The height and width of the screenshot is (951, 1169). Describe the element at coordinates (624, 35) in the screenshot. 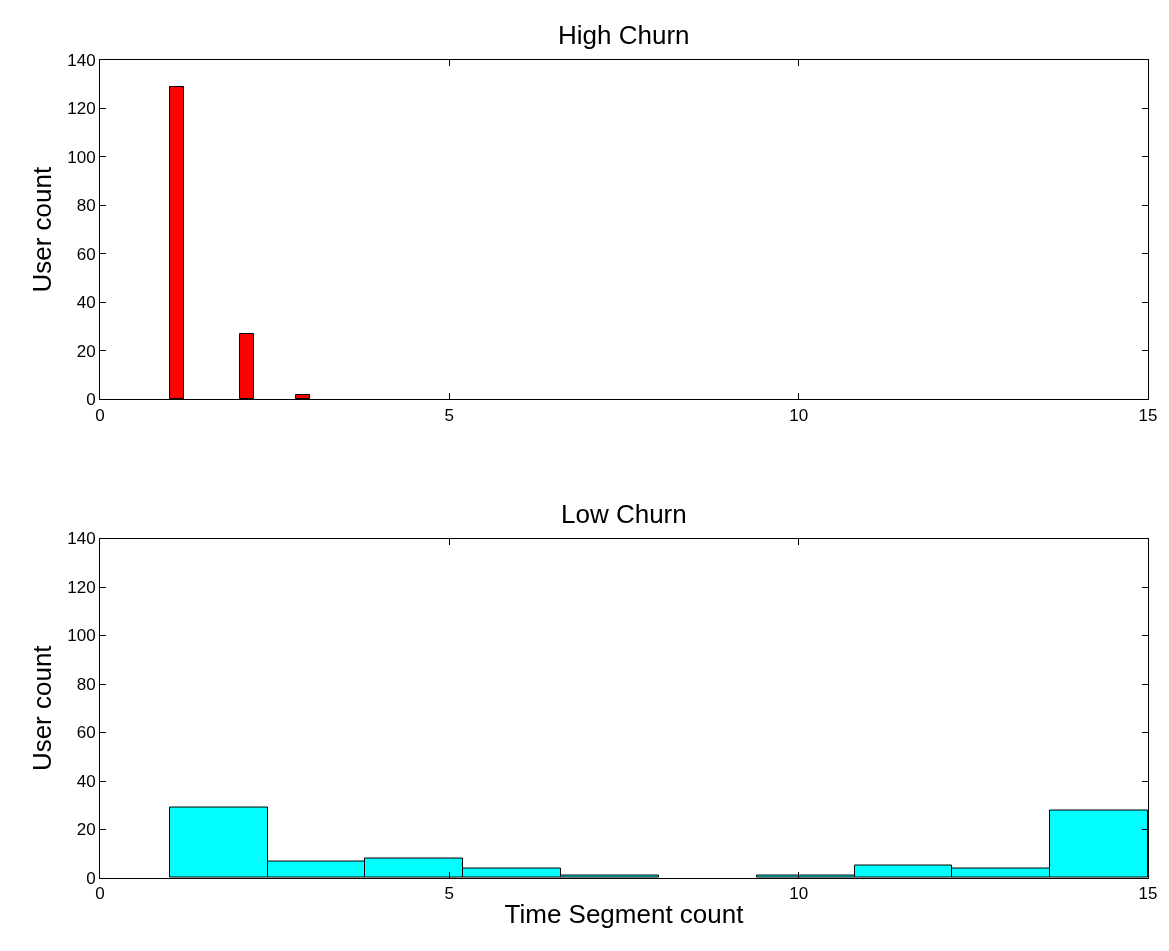

I see `chart-title: High Churn` at that location.